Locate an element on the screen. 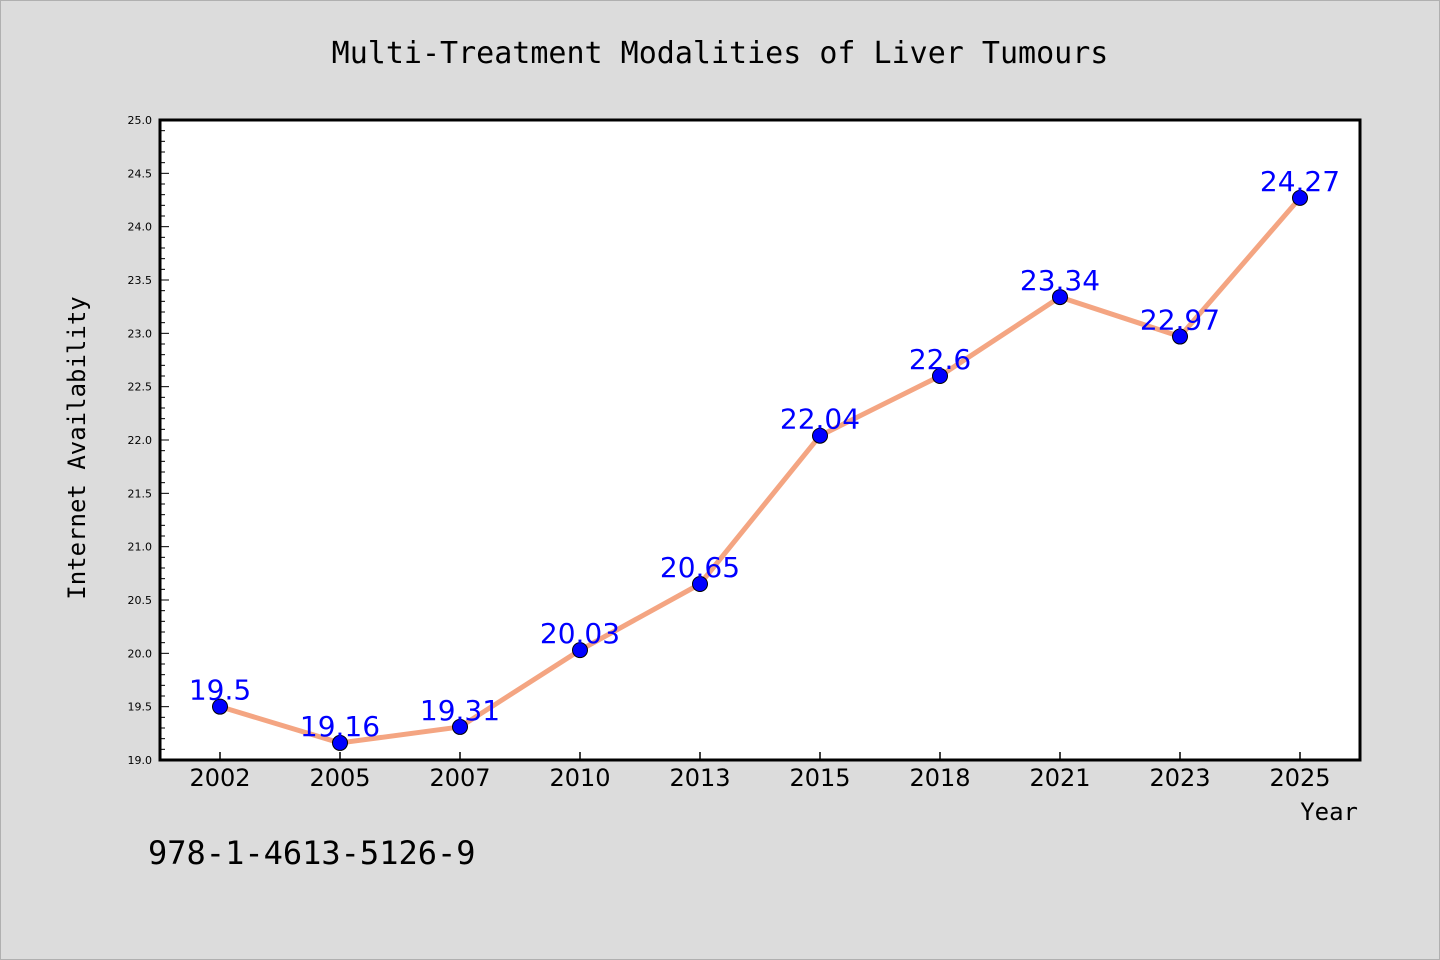 Image resolution: width=1440 pixels, height=960 pixels. x-tick-label: 2013 is located at coordinates (699, 778).